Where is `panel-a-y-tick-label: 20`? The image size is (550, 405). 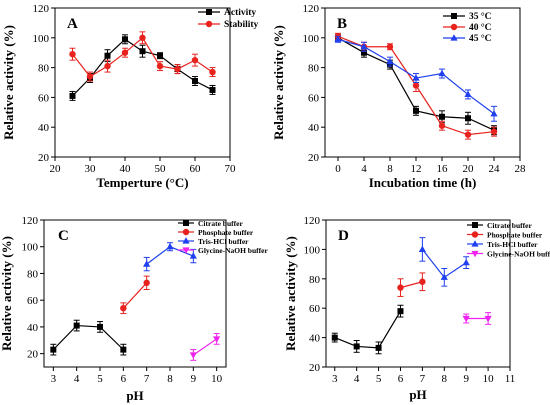 panel-a-y-tick-label: 20 is located at coordinates (44, 158).